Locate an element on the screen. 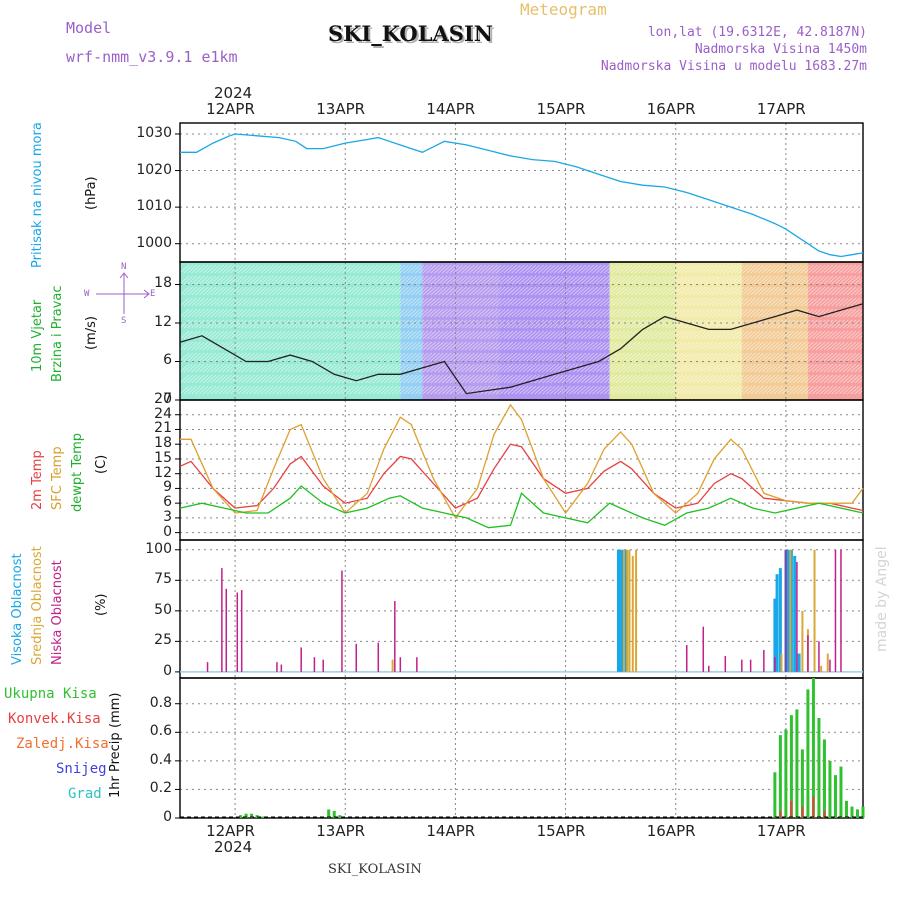  low-cloud-bar is located at coordinates (277, 667).